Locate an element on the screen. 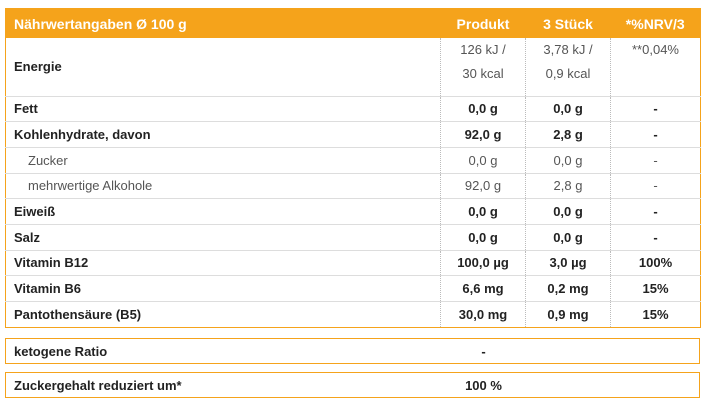  nutrient-label: Energie is located at coordinates (38, 67).